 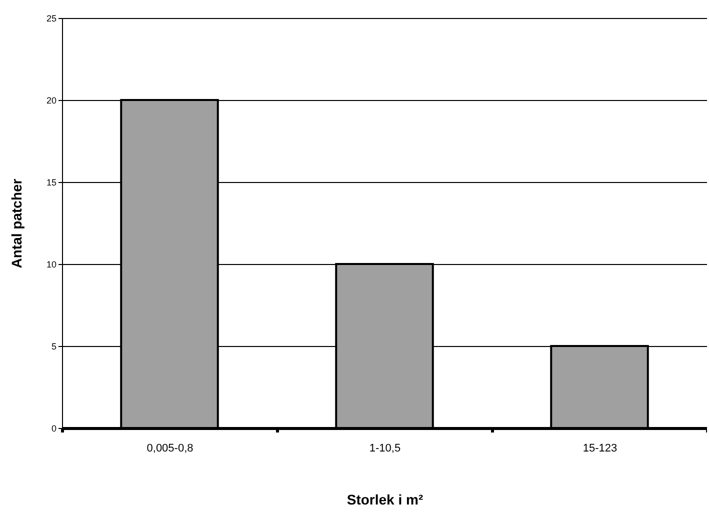 I want to click on x-tick-label: 1-10,5, so click(x=385, y=448).